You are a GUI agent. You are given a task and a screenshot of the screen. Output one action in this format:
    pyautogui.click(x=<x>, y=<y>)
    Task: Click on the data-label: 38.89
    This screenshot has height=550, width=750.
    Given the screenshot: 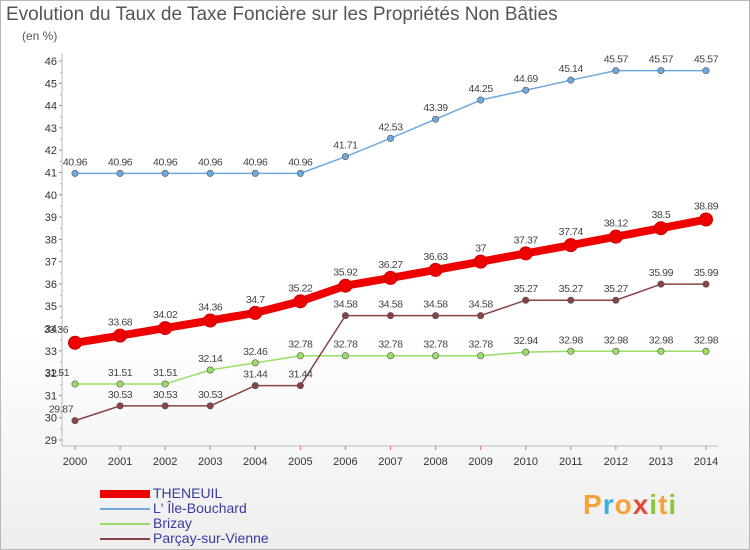 What is the action you would take?
    pyautogui.click(x=706, y=207)
    